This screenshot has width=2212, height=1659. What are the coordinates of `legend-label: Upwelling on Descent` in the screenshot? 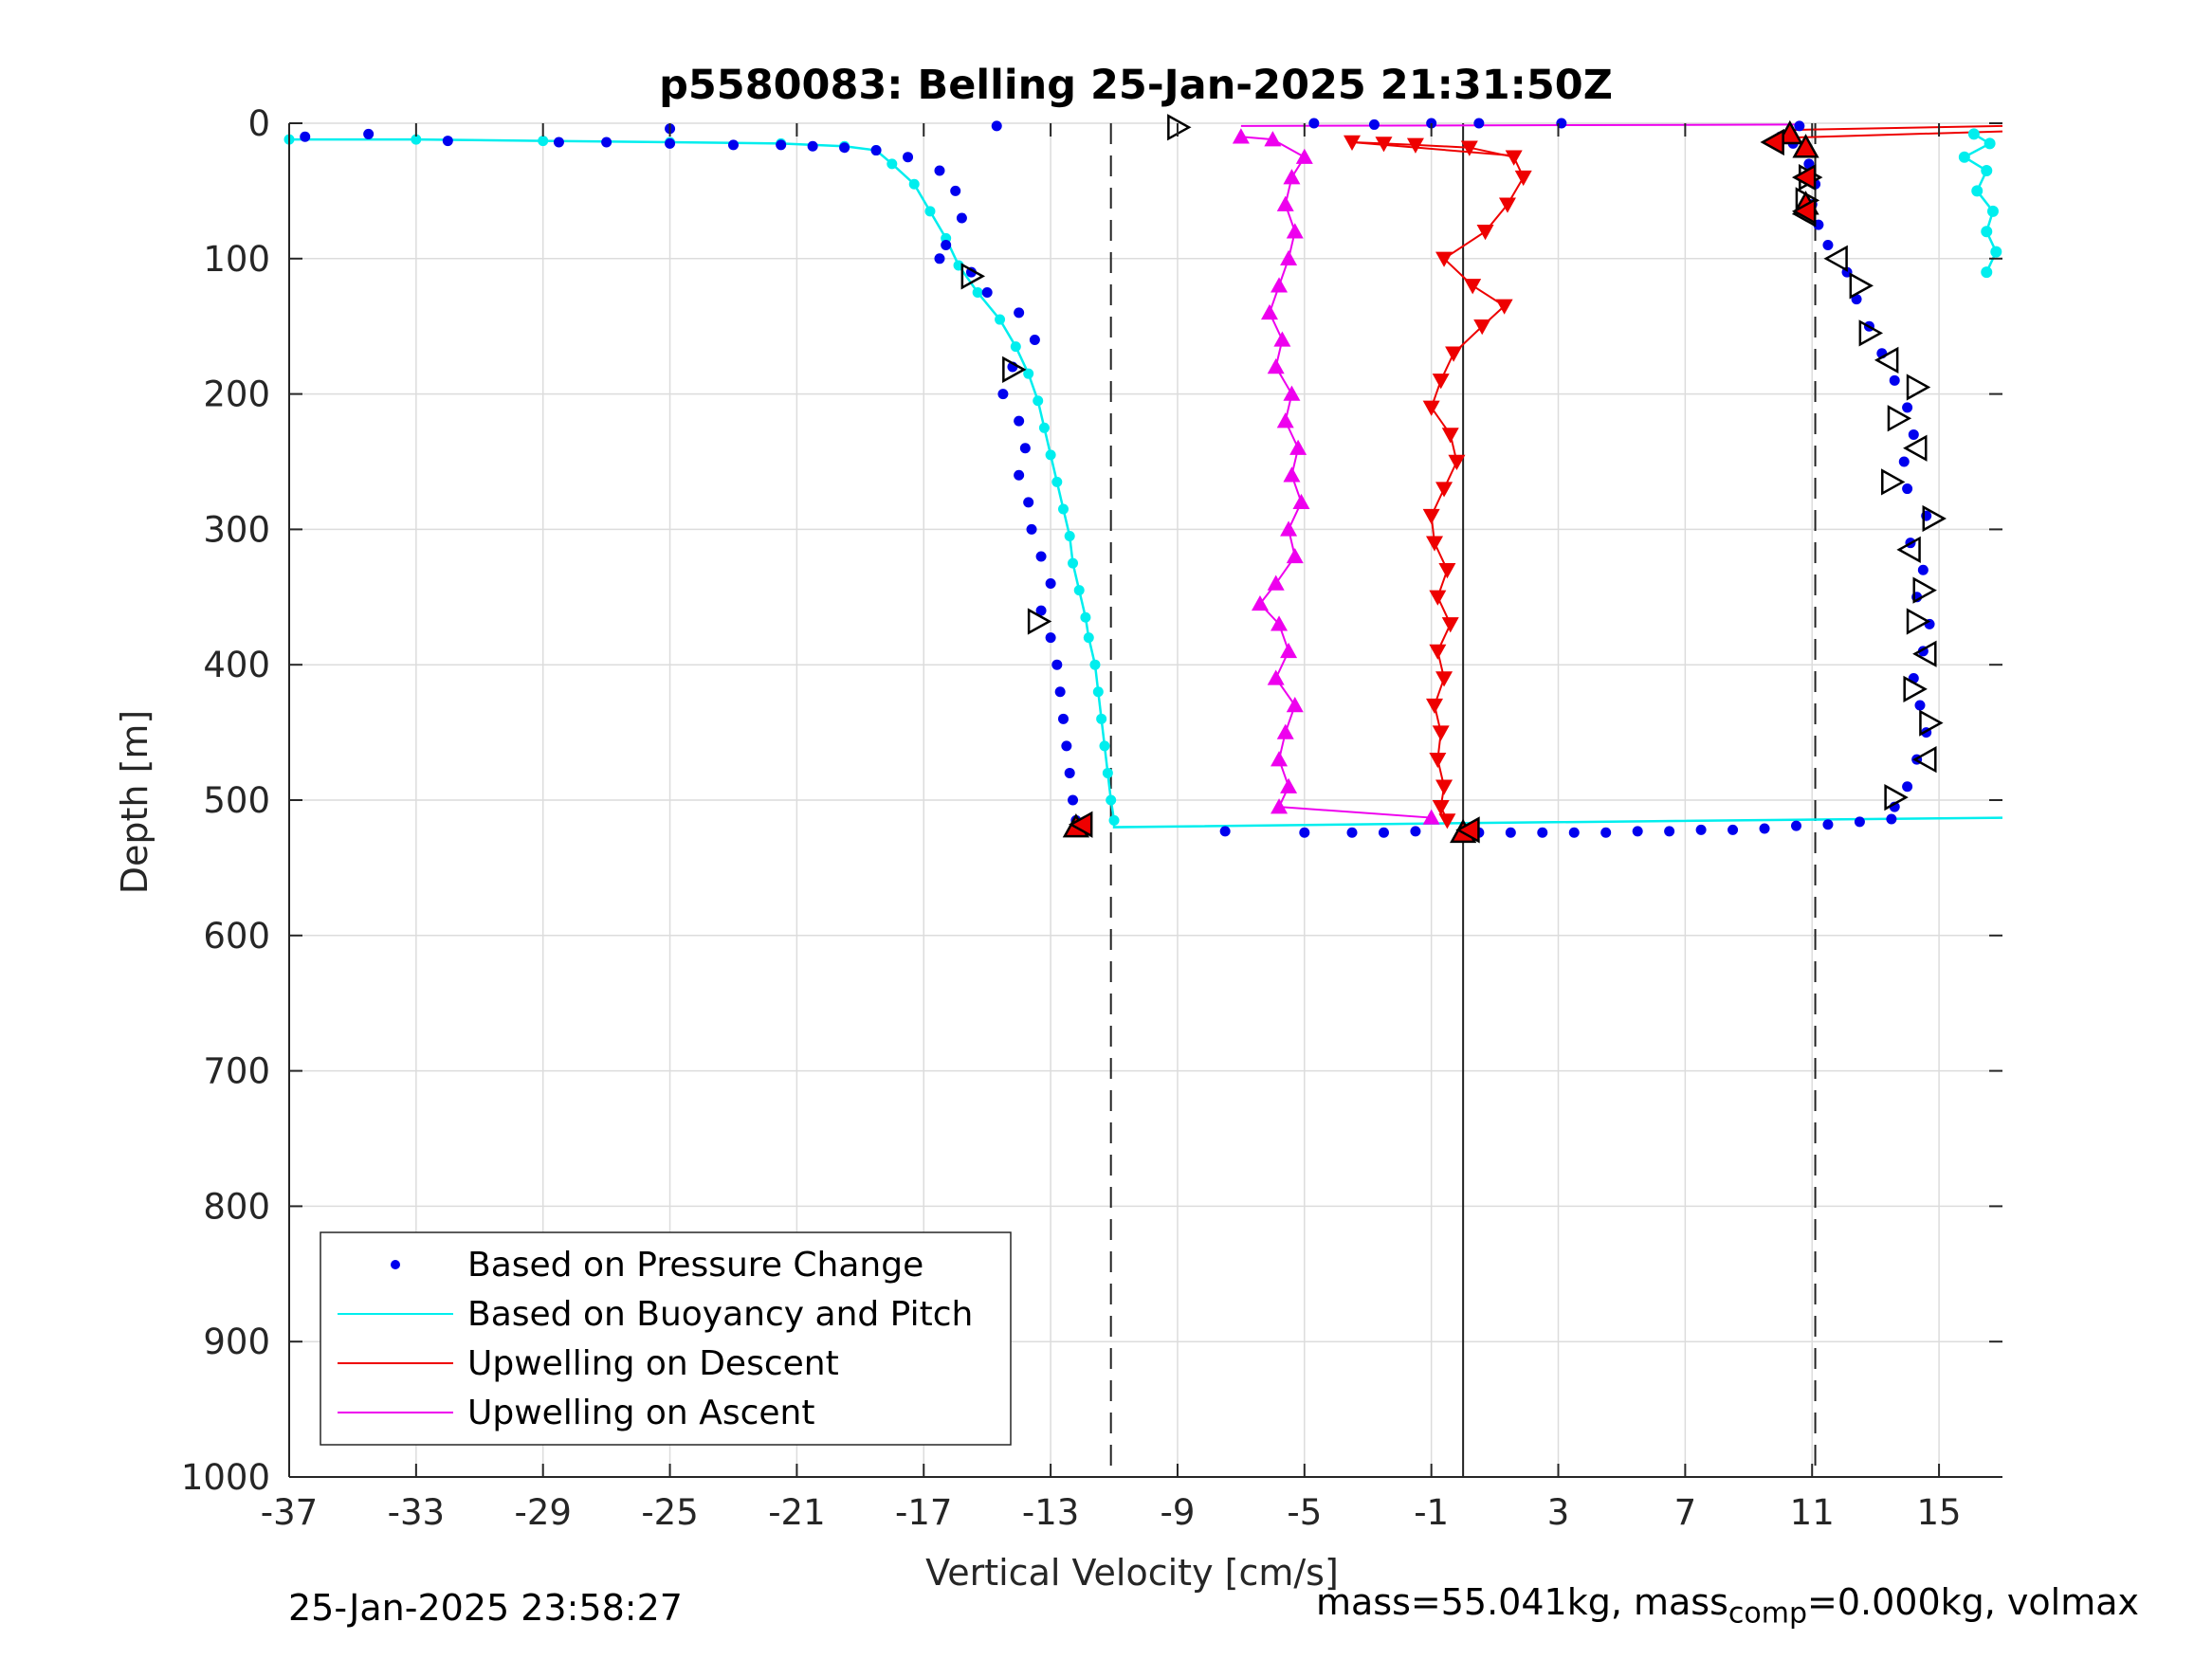 It's located at (653, 1363).